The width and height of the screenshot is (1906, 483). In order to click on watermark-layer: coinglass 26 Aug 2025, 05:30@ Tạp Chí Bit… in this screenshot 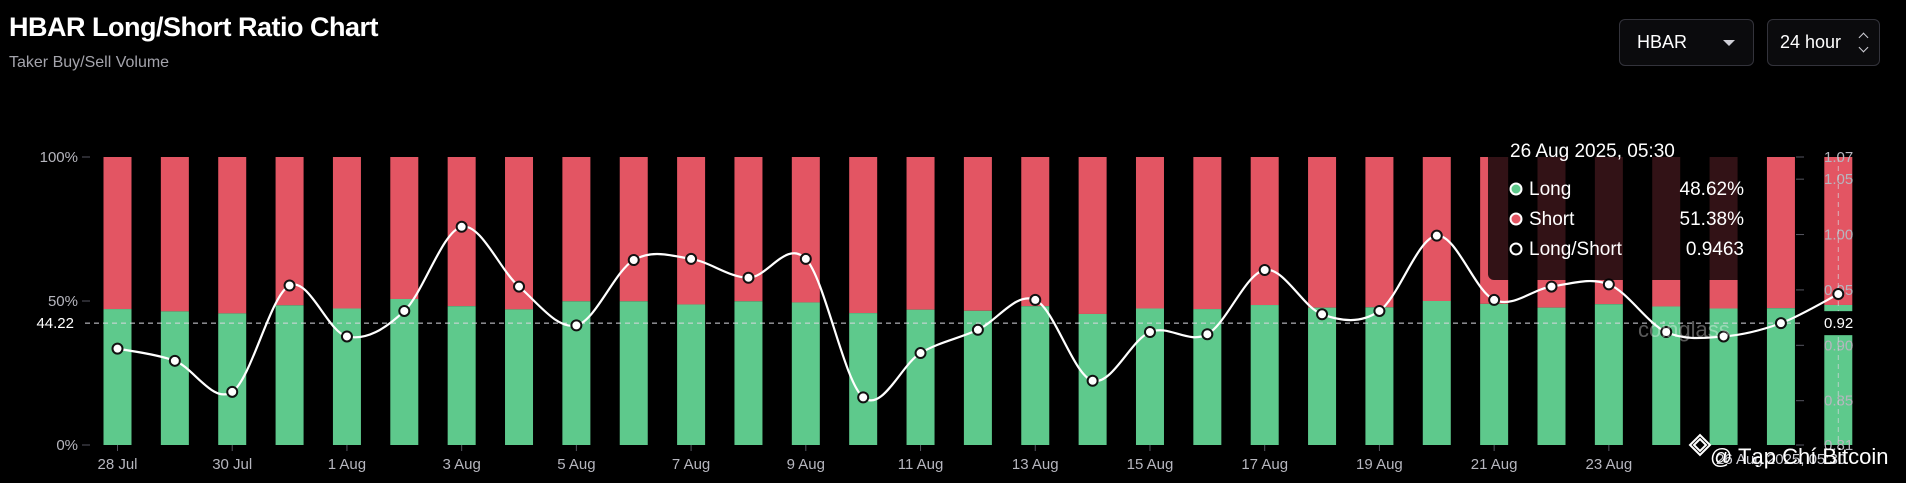, I will do `click(1763, 393)`.